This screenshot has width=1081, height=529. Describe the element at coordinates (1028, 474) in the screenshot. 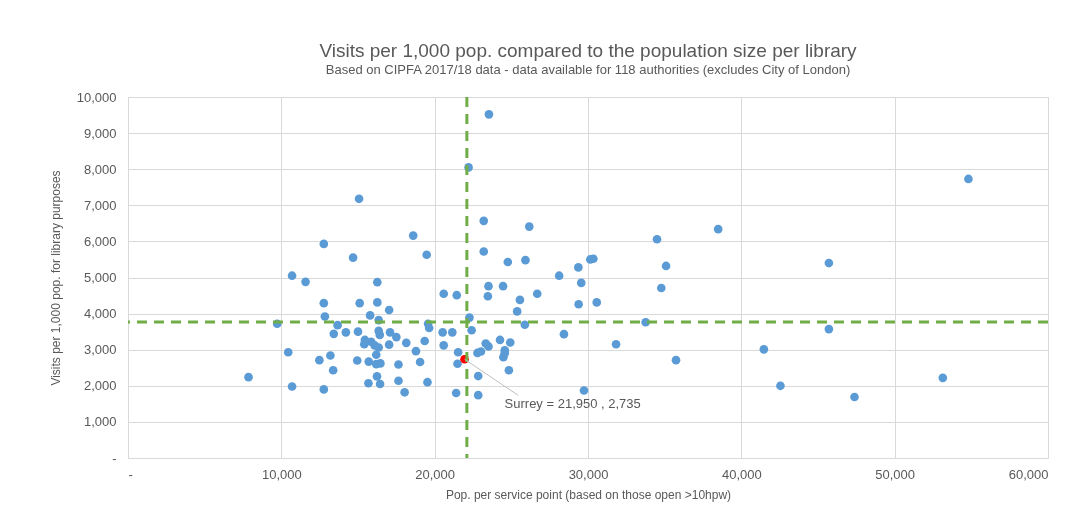

I see `x-tick-label: 60,000` at that location.